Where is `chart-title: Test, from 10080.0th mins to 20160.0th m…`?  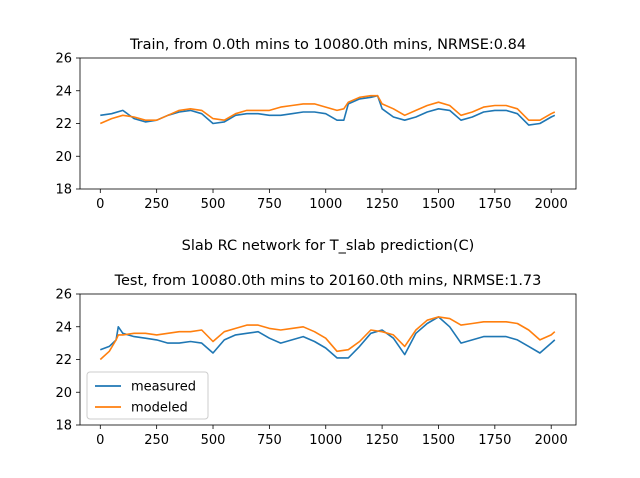
chart-title: Test, from 10080.0th mins to 20160.0th m… is located at coordinates (328, 281).